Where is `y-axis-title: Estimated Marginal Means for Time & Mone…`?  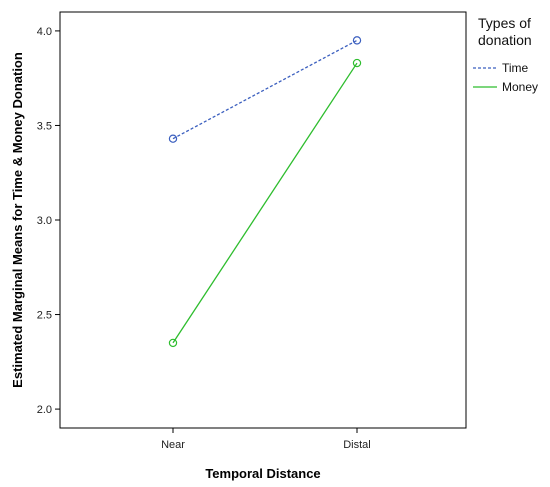
y-axis-title: Estimated Marginal Means for Time & Mone… is located at coordinates (17, 220).